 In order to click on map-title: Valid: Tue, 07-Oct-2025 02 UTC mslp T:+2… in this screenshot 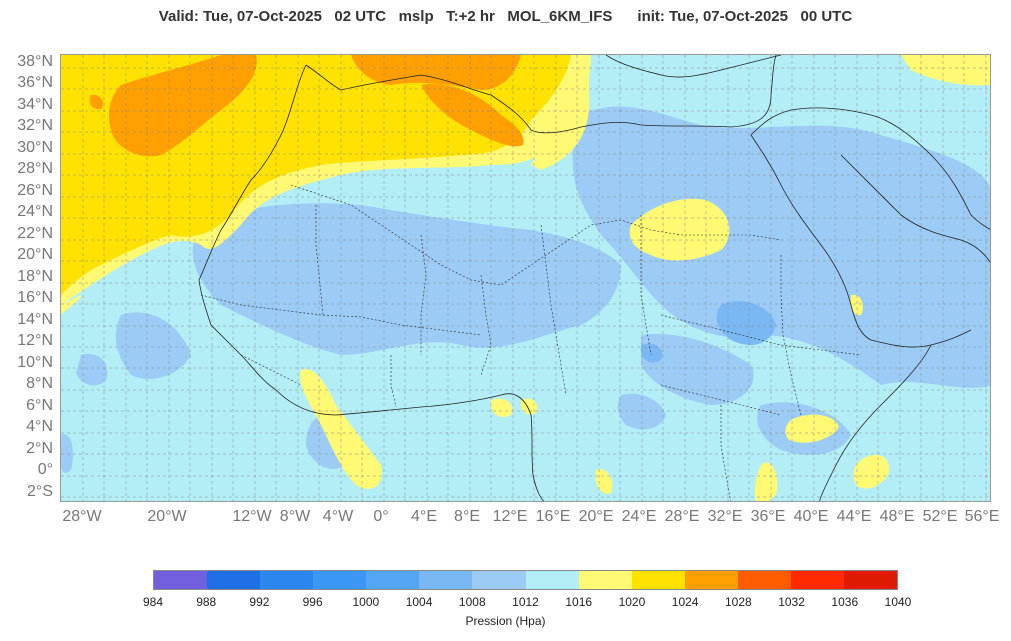, I will do `click(505, 16)`.